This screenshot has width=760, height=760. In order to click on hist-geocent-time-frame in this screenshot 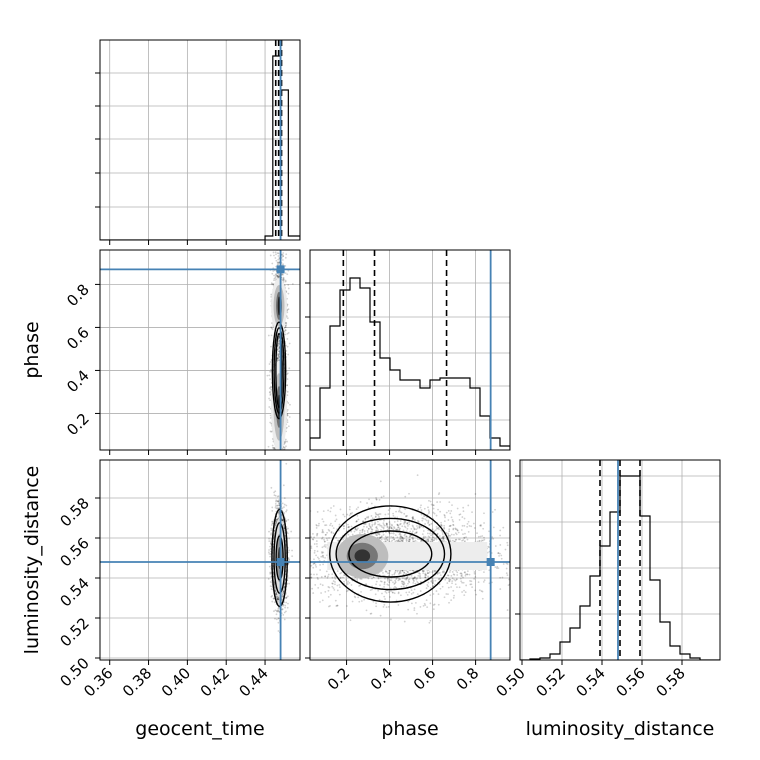, I will do `click(200, 140)`.